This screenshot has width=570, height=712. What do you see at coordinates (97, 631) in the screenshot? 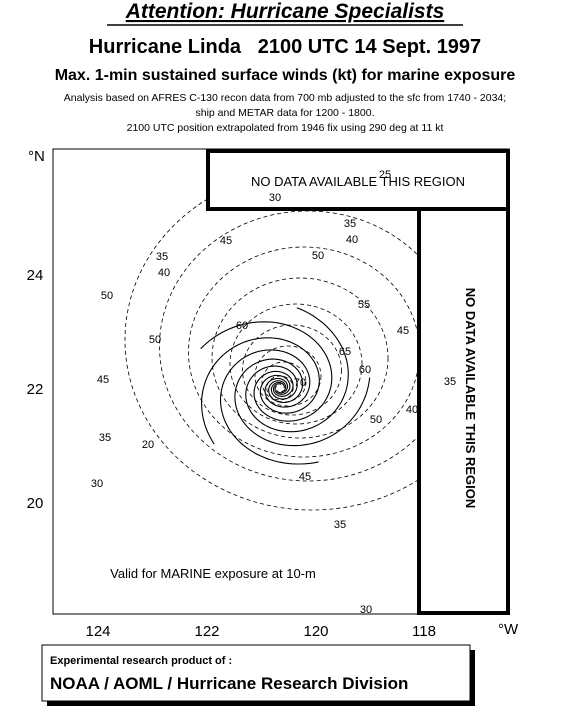
I see `x-tick-label: 124` at bounding box center [97, 631].